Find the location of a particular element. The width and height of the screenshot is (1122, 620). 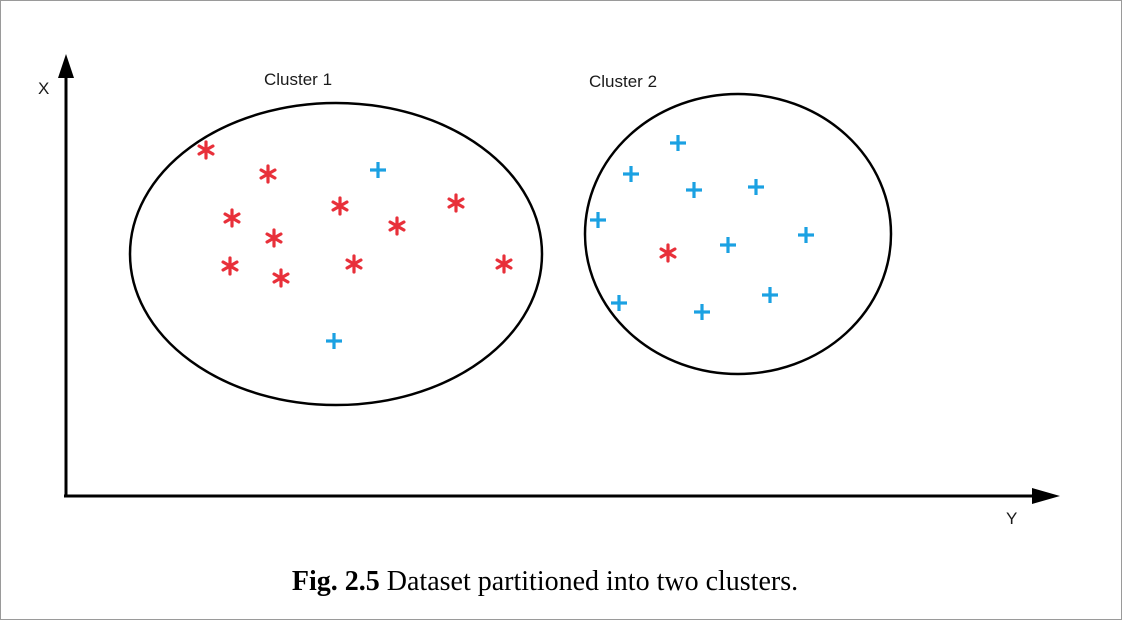

cluster-2-boundary is located at coordinates (738, 234).